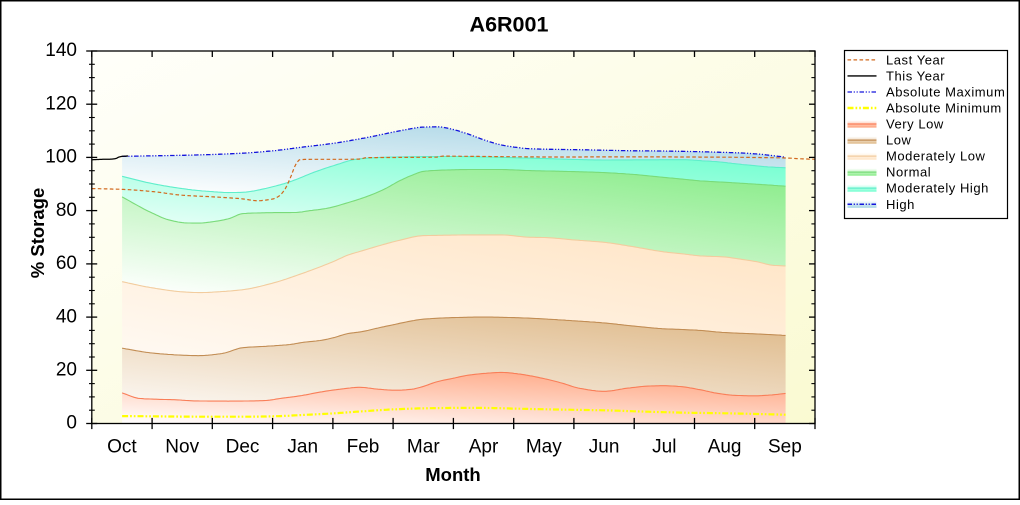 This screenshot has height=505, width=1020. What do you see at coordinates (544, 446) in the screenshot?
I see `svg-text: May` at bounding box center [544, 446].